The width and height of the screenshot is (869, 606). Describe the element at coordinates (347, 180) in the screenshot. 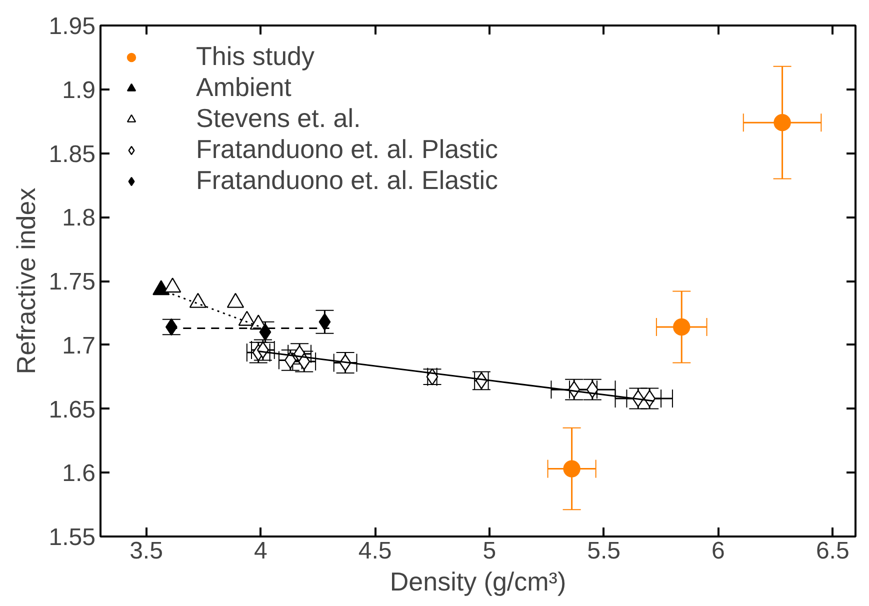

I see `legend-label: Fratanduono et. al. Elastic` at that location.